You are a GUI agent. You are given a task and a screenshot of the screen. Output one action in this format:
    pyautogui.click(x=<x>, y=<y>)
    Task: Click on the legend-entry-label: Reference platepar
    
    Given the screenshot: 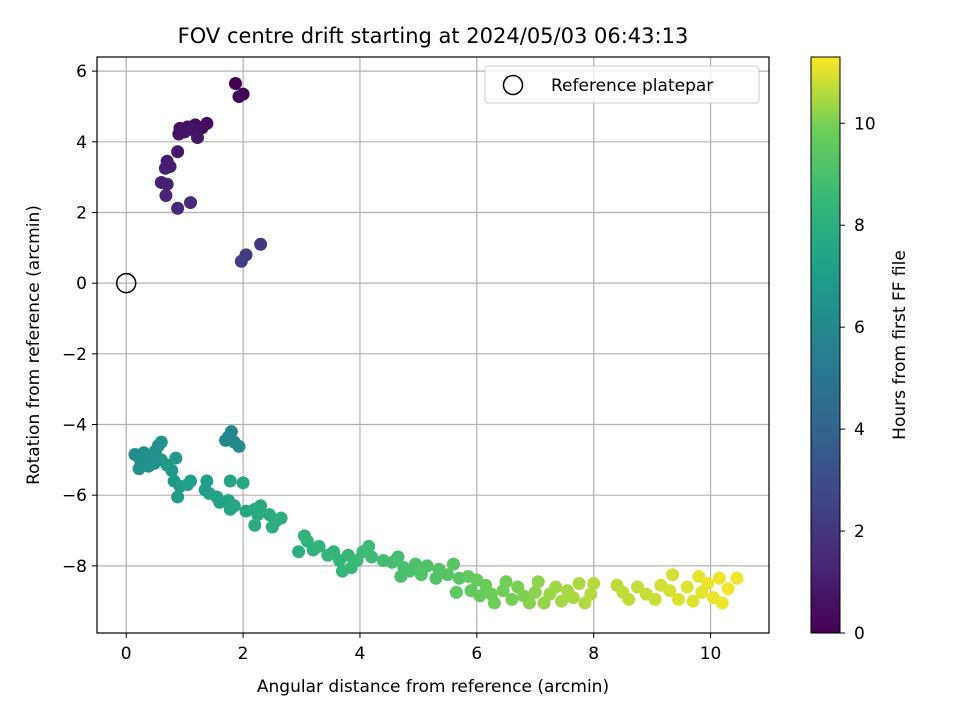 What is the action you would take?
    pyautogui.click(x=632, y=86)
    